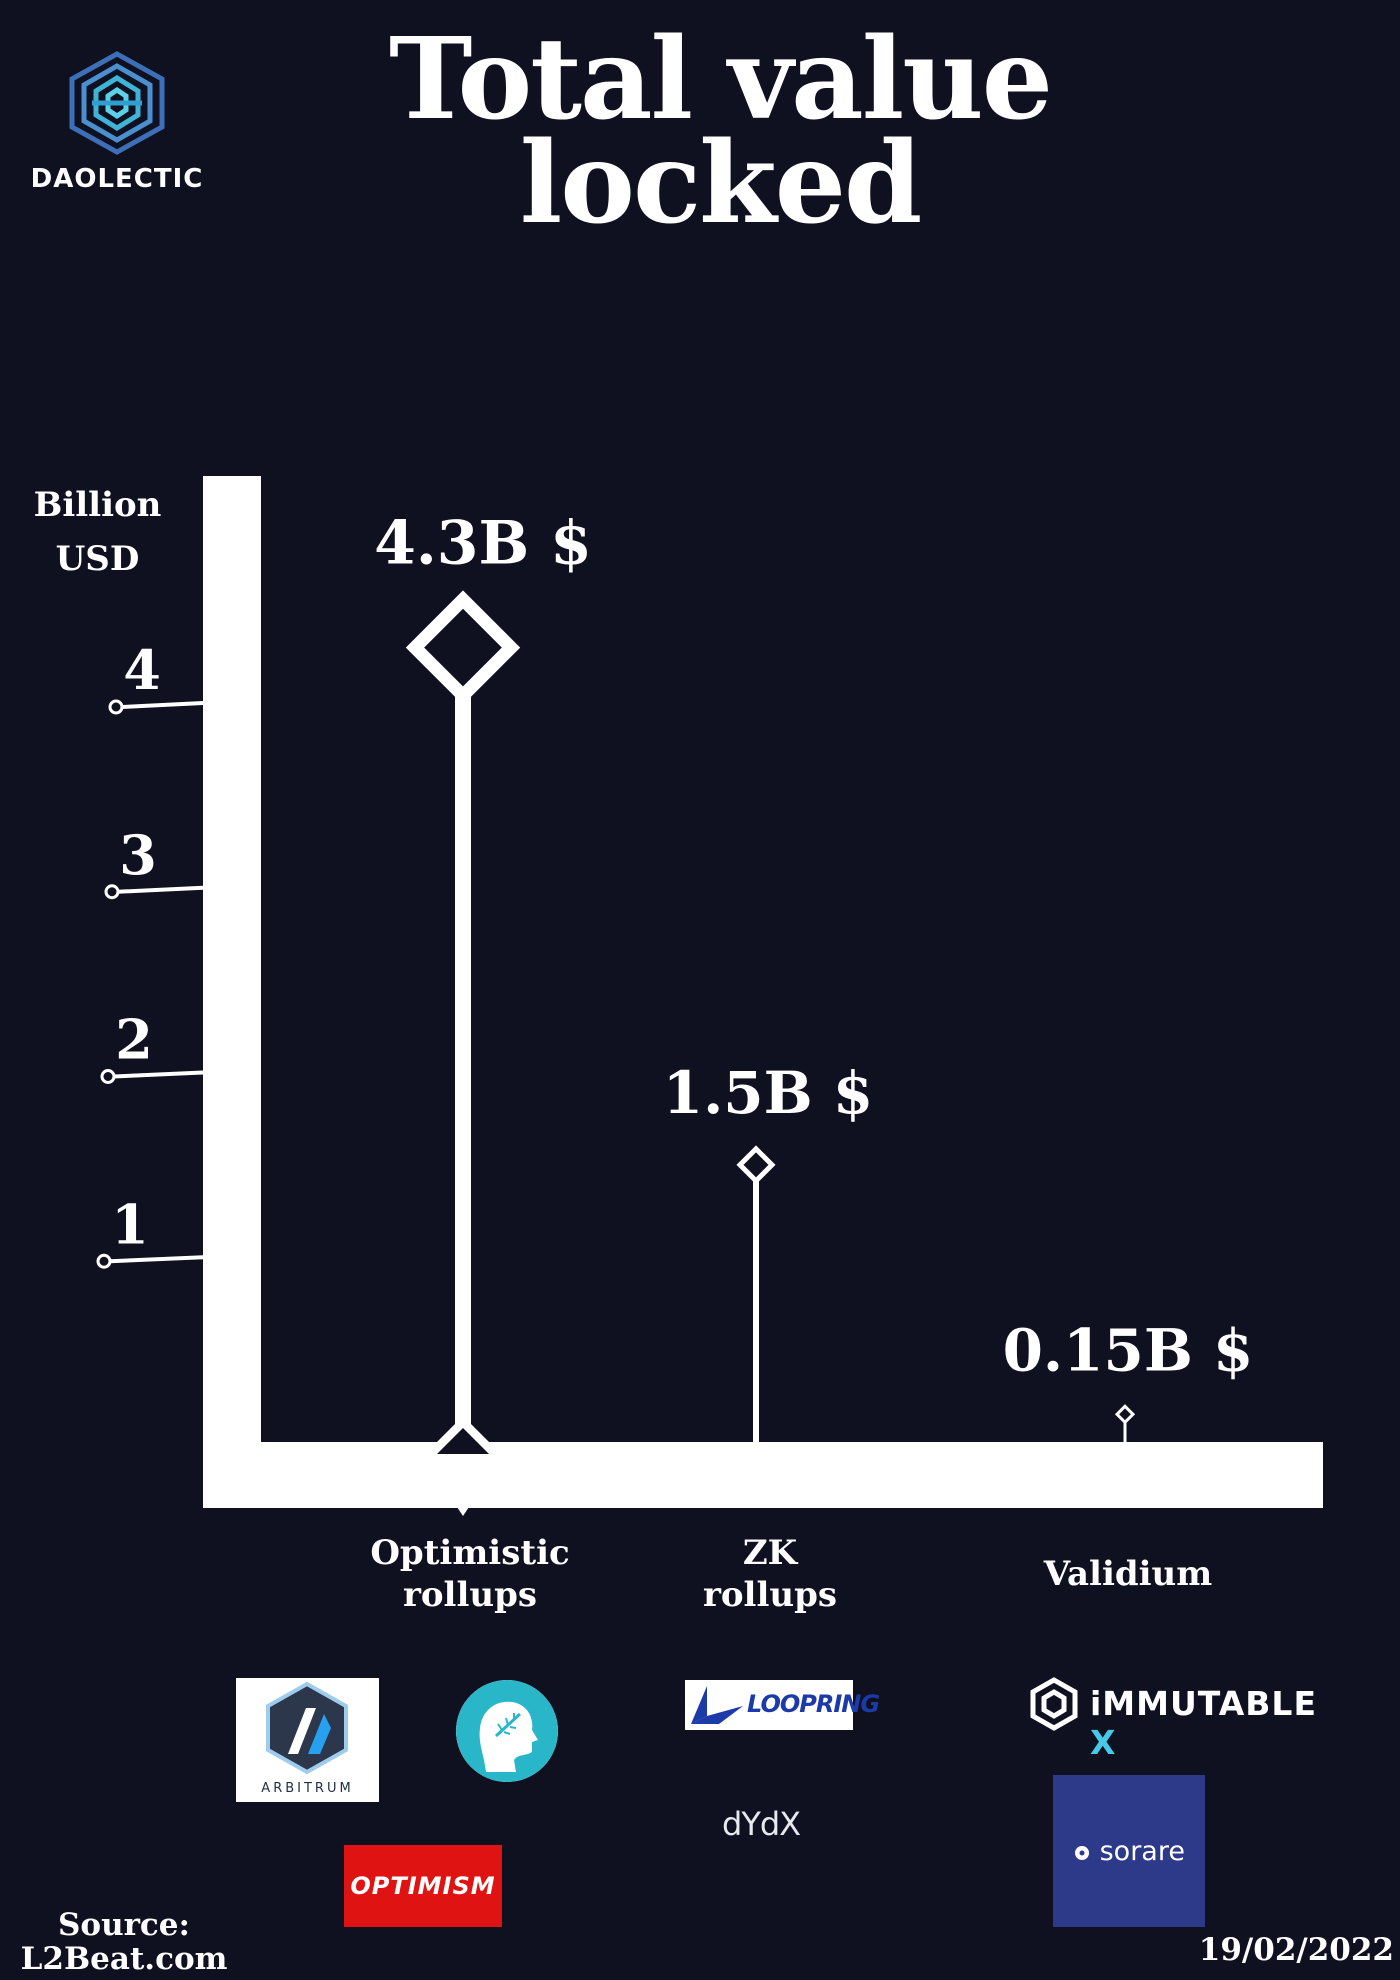 The width and height of the screenshot is (1400, 1980). I want to click on immutable-x-logo: iMMUTABLE X, so click(1189, 1719).